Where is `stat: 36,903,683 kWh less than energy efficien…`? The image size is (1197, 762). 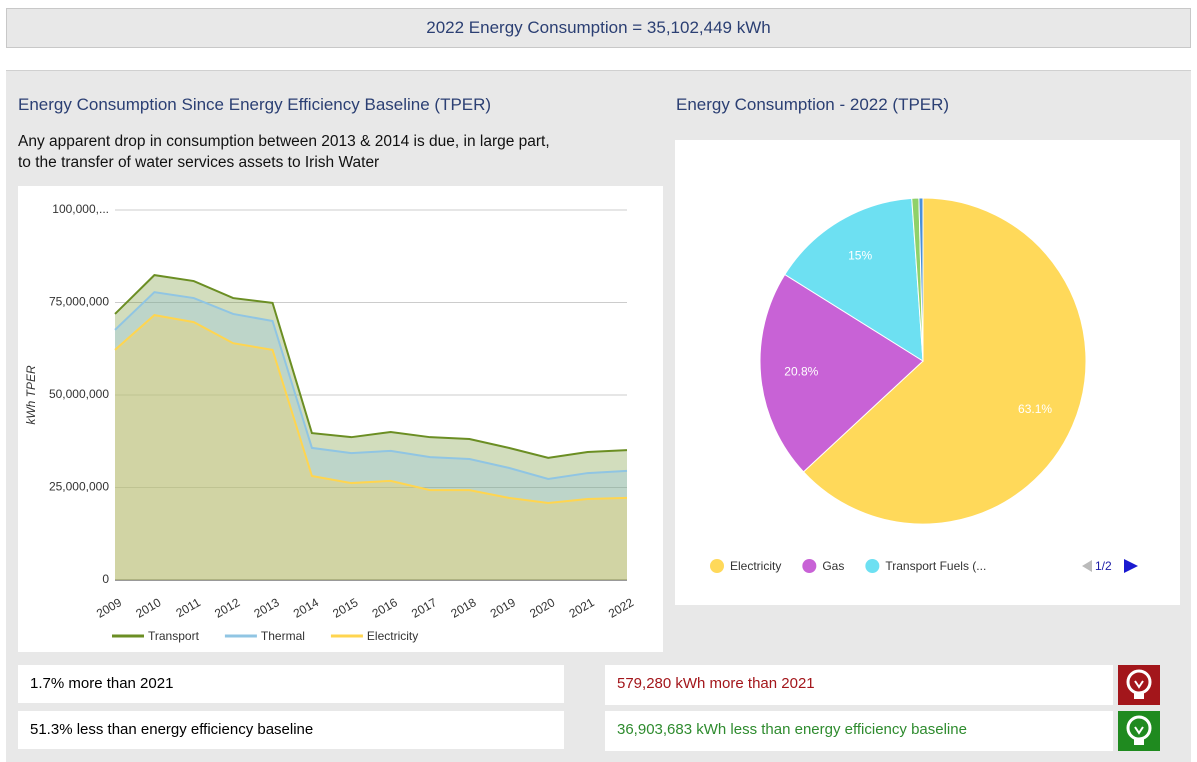
stat: 36,903,683 kWh less than energy efficien… is located at coordinates (859, 731).